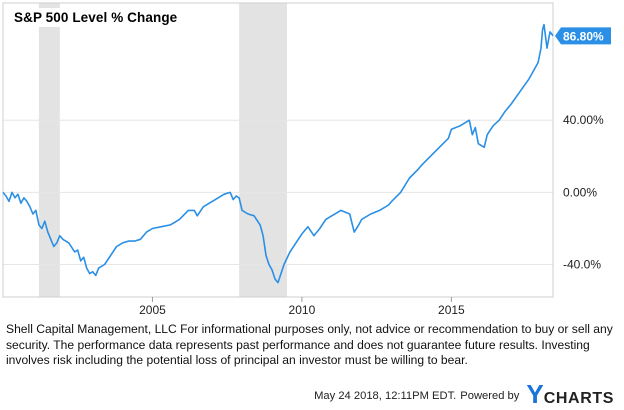 The image size is (624, 410). Describe the element at coordinates (583, 120) in the screenshot. I see `y-tick-label-2: 40.00%` at that location.